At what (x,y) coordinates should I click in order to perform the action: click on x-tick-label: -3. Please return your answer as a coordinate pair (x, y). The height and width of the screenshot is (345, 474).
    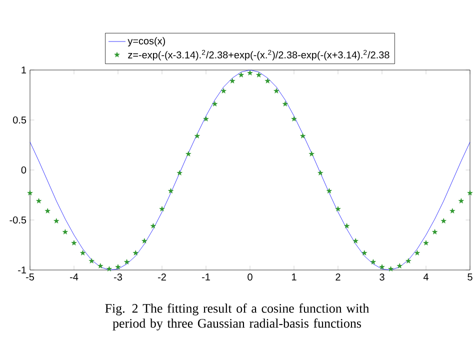
    Looking at the image, I should click on (118, 277).